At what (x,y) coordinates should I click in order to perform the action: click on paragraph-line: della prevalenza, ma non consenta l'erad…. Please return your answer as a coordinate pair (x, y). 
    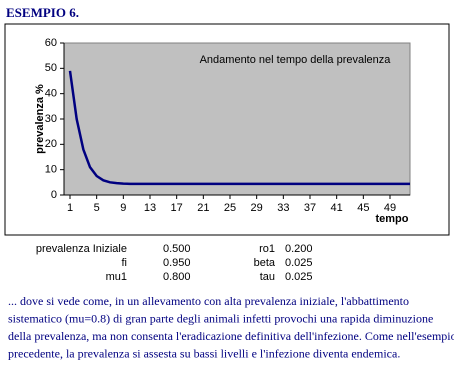
    Looking at the image, I should click on (231, 336).